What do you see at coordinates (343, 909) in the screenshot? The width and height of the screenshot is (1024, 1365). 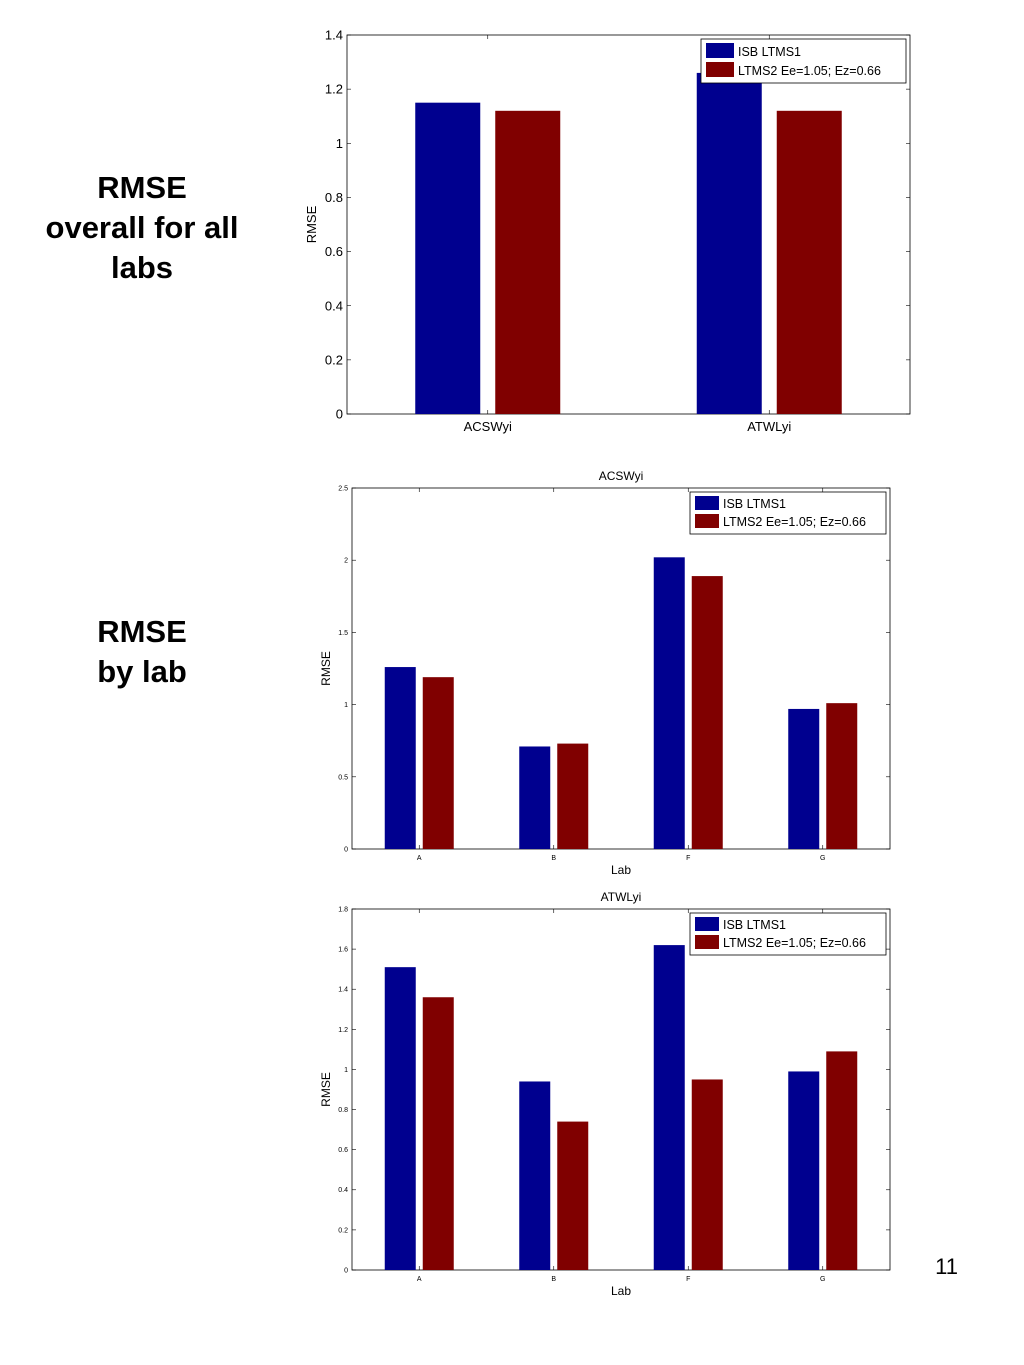 I see `y-tick-label: 1.8` at bounding box center [343, 909].